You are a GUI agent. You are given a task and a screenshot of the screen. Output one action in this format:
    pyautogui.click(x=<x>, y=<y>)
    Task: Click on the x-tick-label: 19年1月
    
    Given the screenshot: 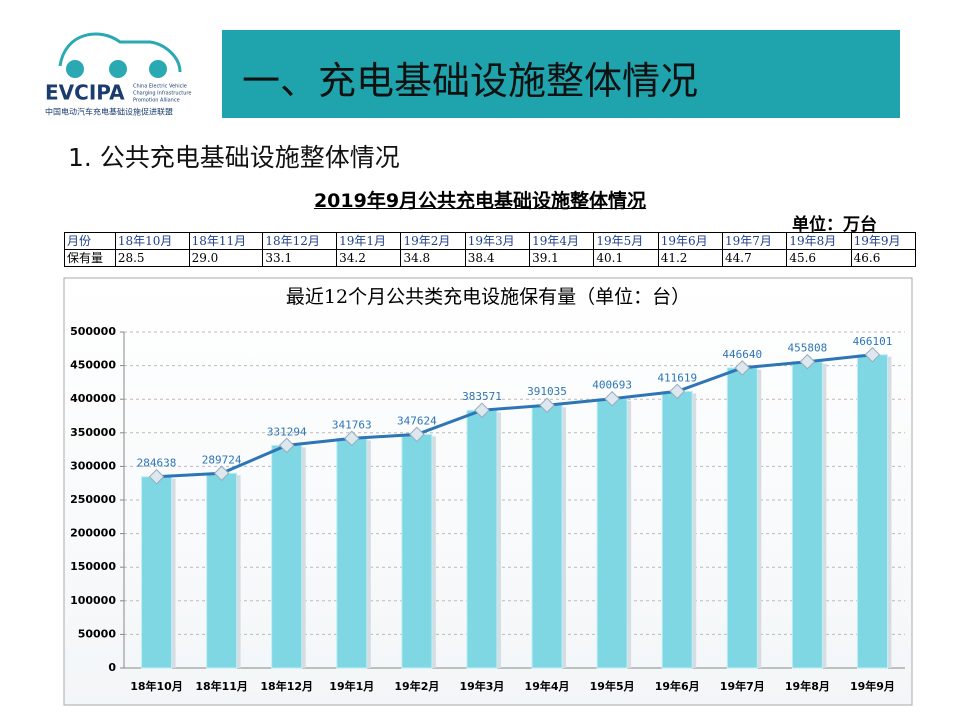 What is the action you would take?
    pyautogui.click(x=351, y=686)
    